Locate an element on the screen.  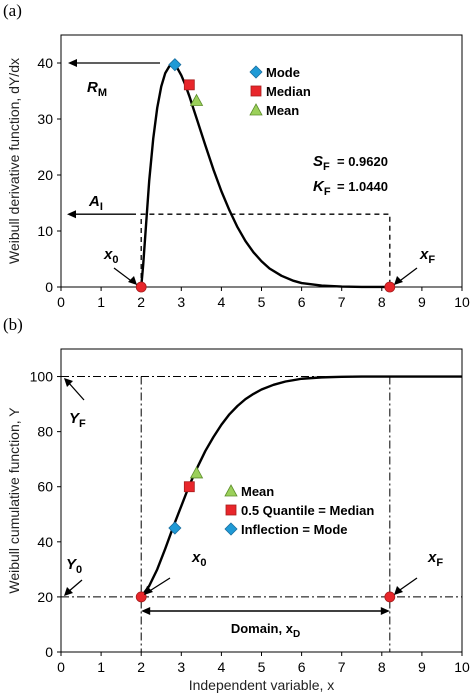
panel-a-x-tick-label: 6 is located at coordinates (302, 302).